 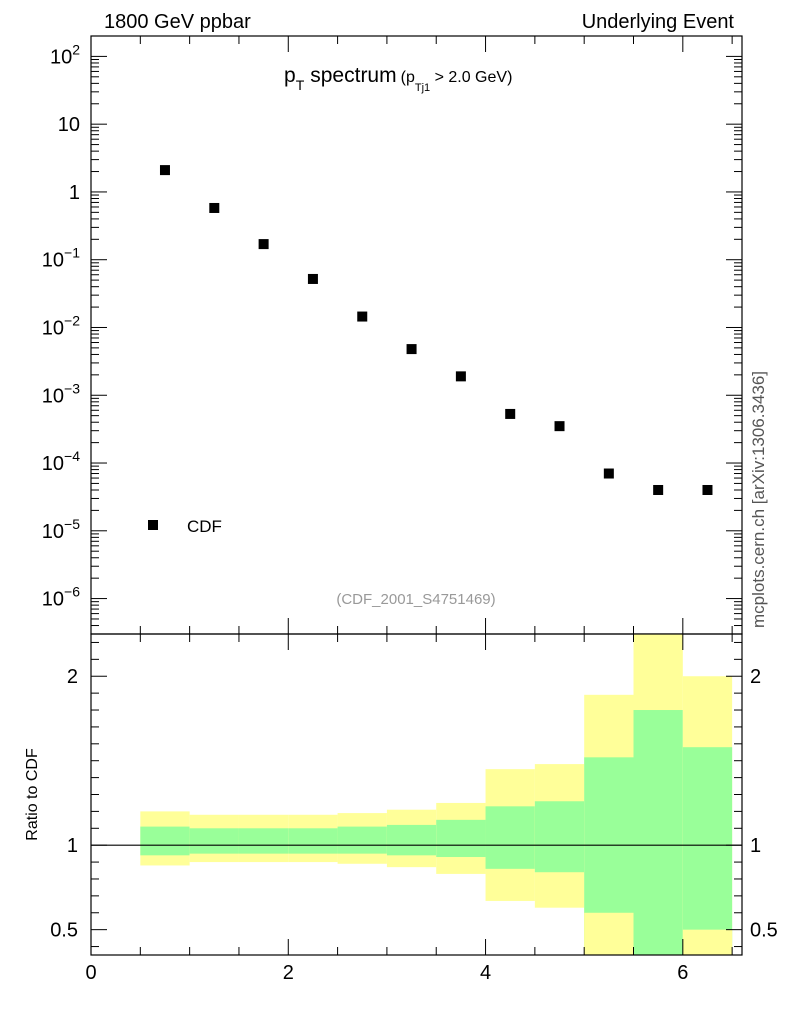 What do you see at coordinates (398, 79) in the screenshot?
I see `main-title: pT spectrum (pTj1 > 2.0 GeV)` at bounding box center [398, 79].